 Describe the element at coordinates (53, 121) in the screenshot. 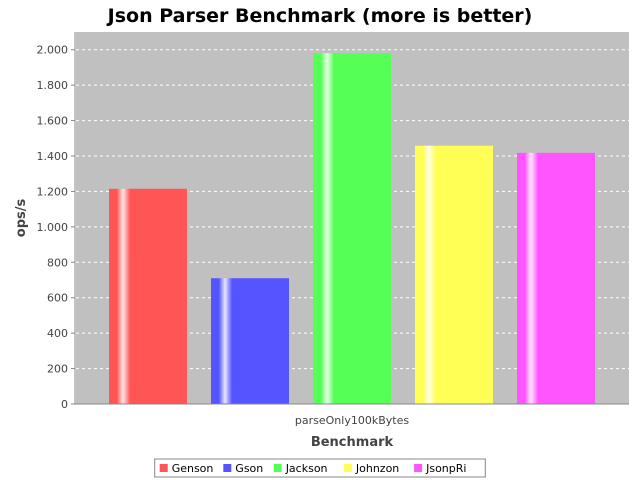

I see `y-tick-label: 1.600` at that location.